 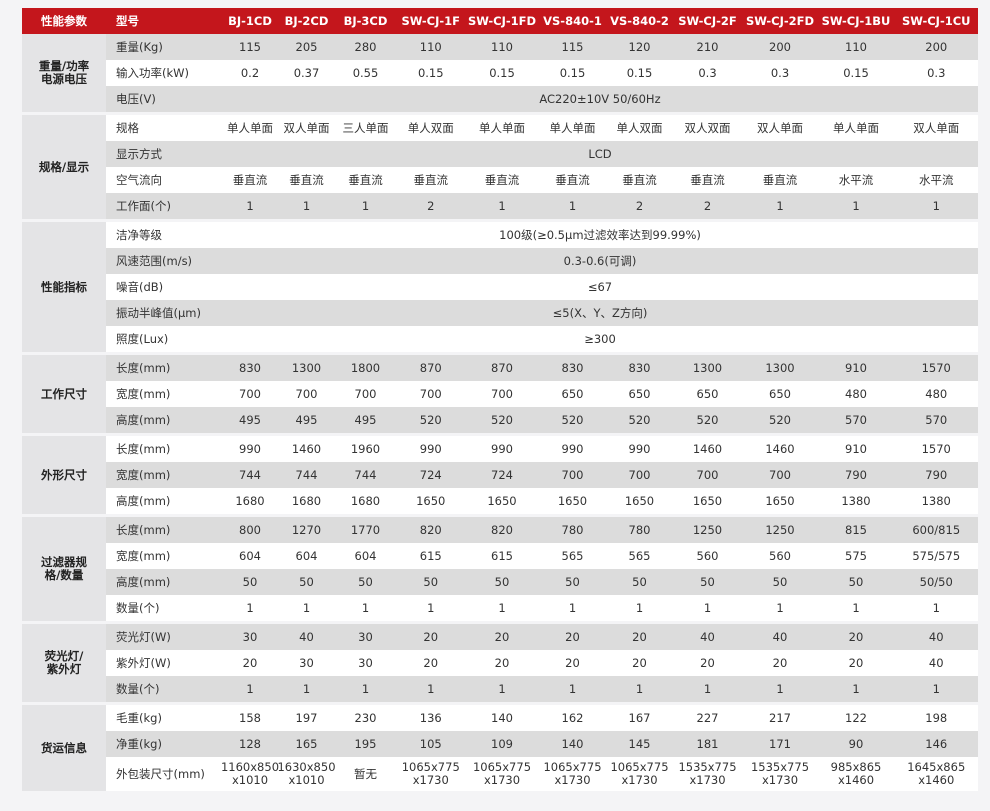 What do you see at coordinates (780, 367) in the screenshot?
I see `cell-value: 1300` at bounding box center [780, 367].